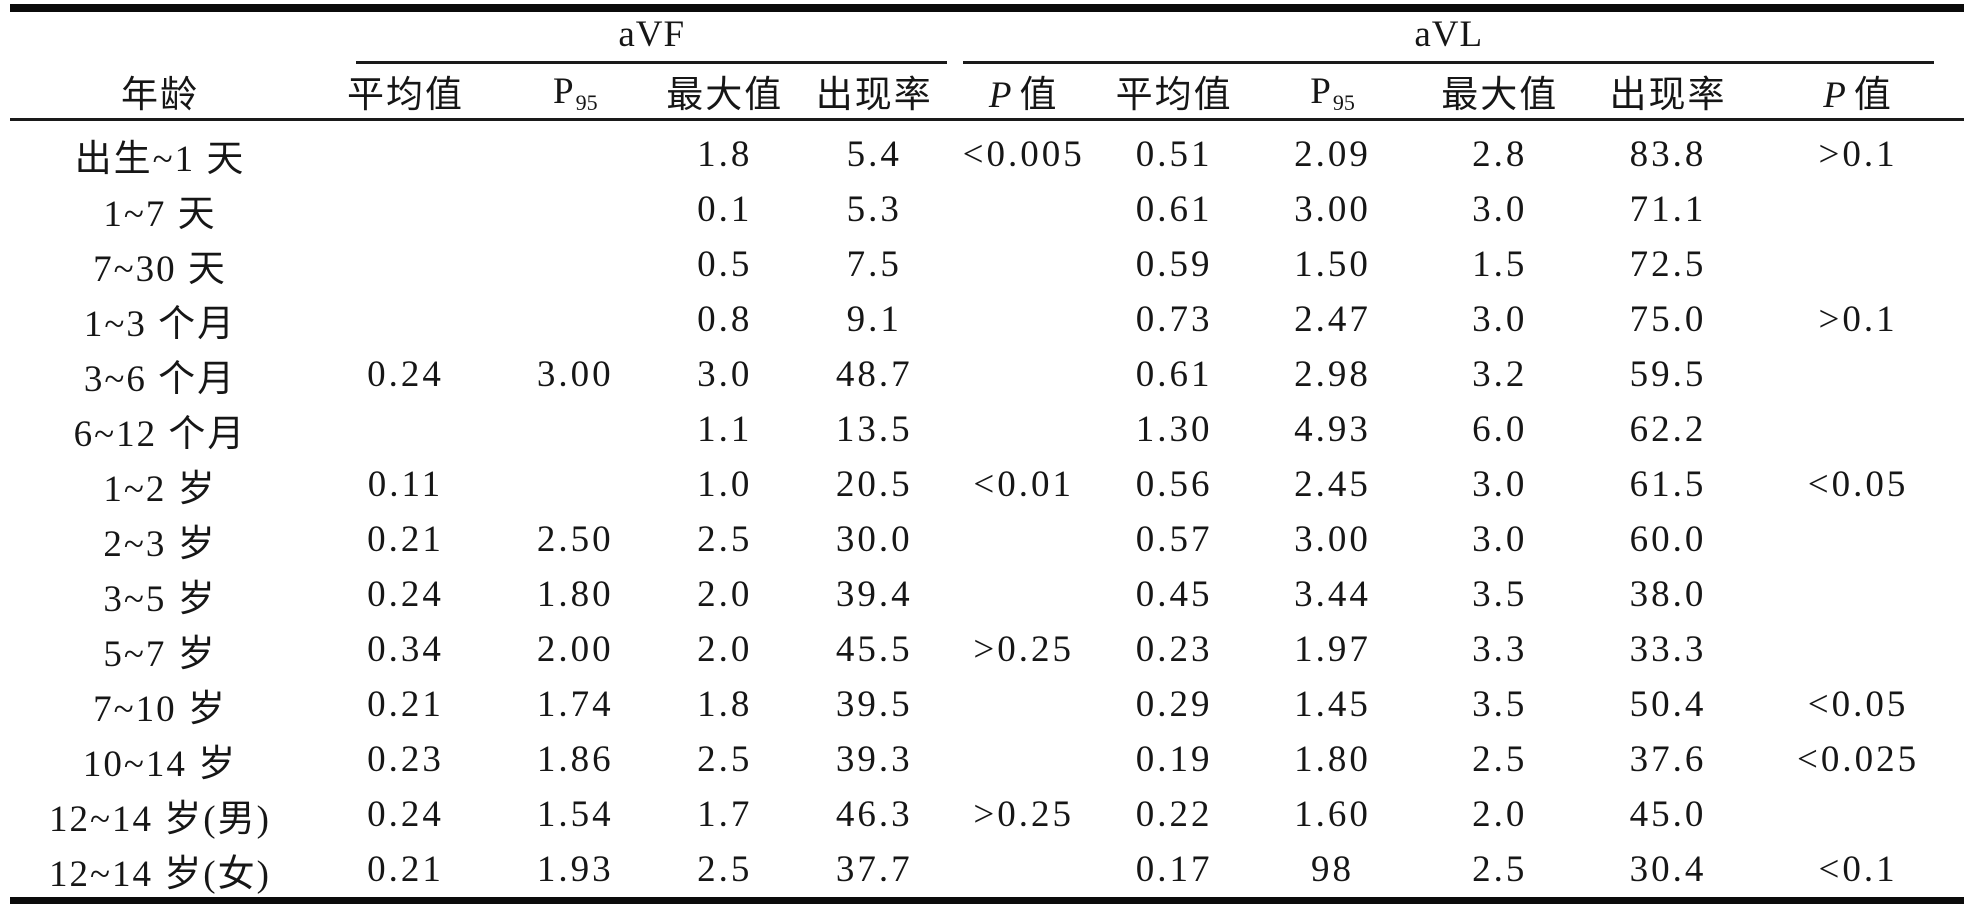 The height and width of the screenshot is (923, 1974). I want to click on value-cell: 7.5, so click(874, 264).